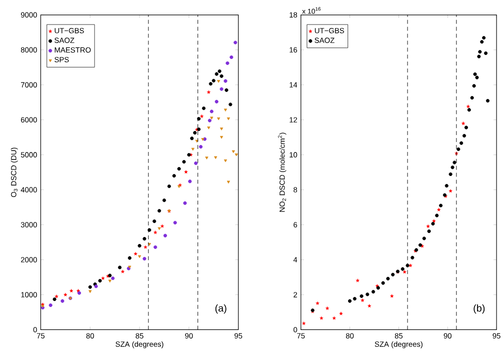 This screenshot has width=504, height=357. I want to click on annotation: (a), so click(220, 309).